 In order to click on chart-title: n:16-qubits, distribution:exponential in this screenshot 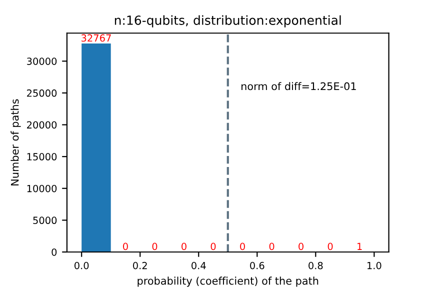, I will do `click(227, 21)`.